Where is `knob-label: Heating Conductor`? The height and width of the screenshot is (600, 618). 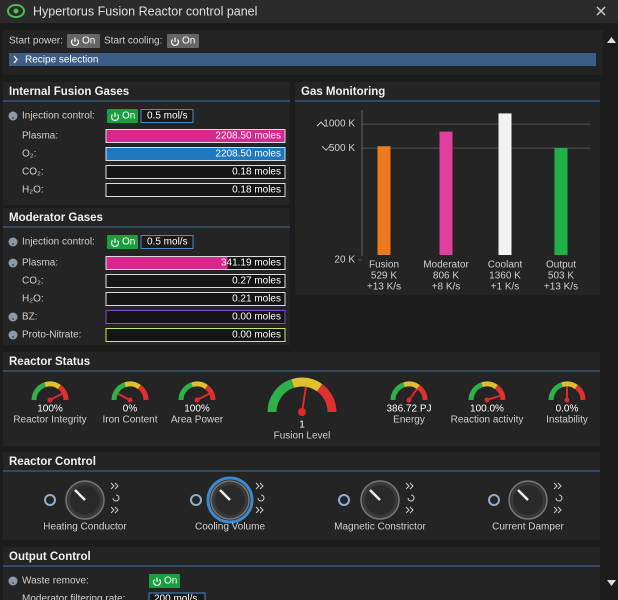
knob-label: Heating Conductor is located at coordinates (85, 527).